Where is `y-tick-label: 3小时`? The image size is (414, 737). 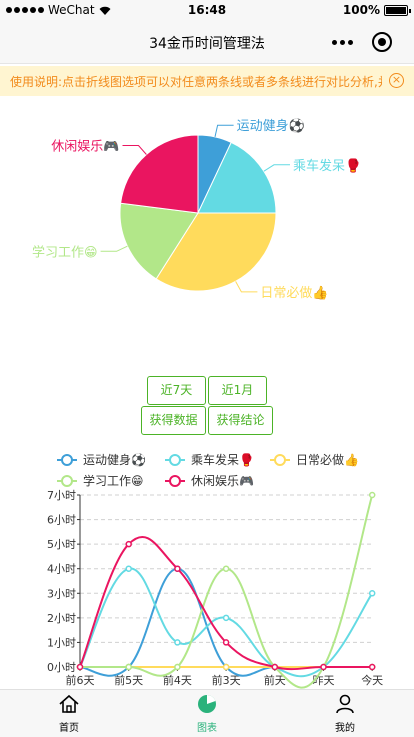 y-tick-label: 3小时 is located at coordinates (61, 593).